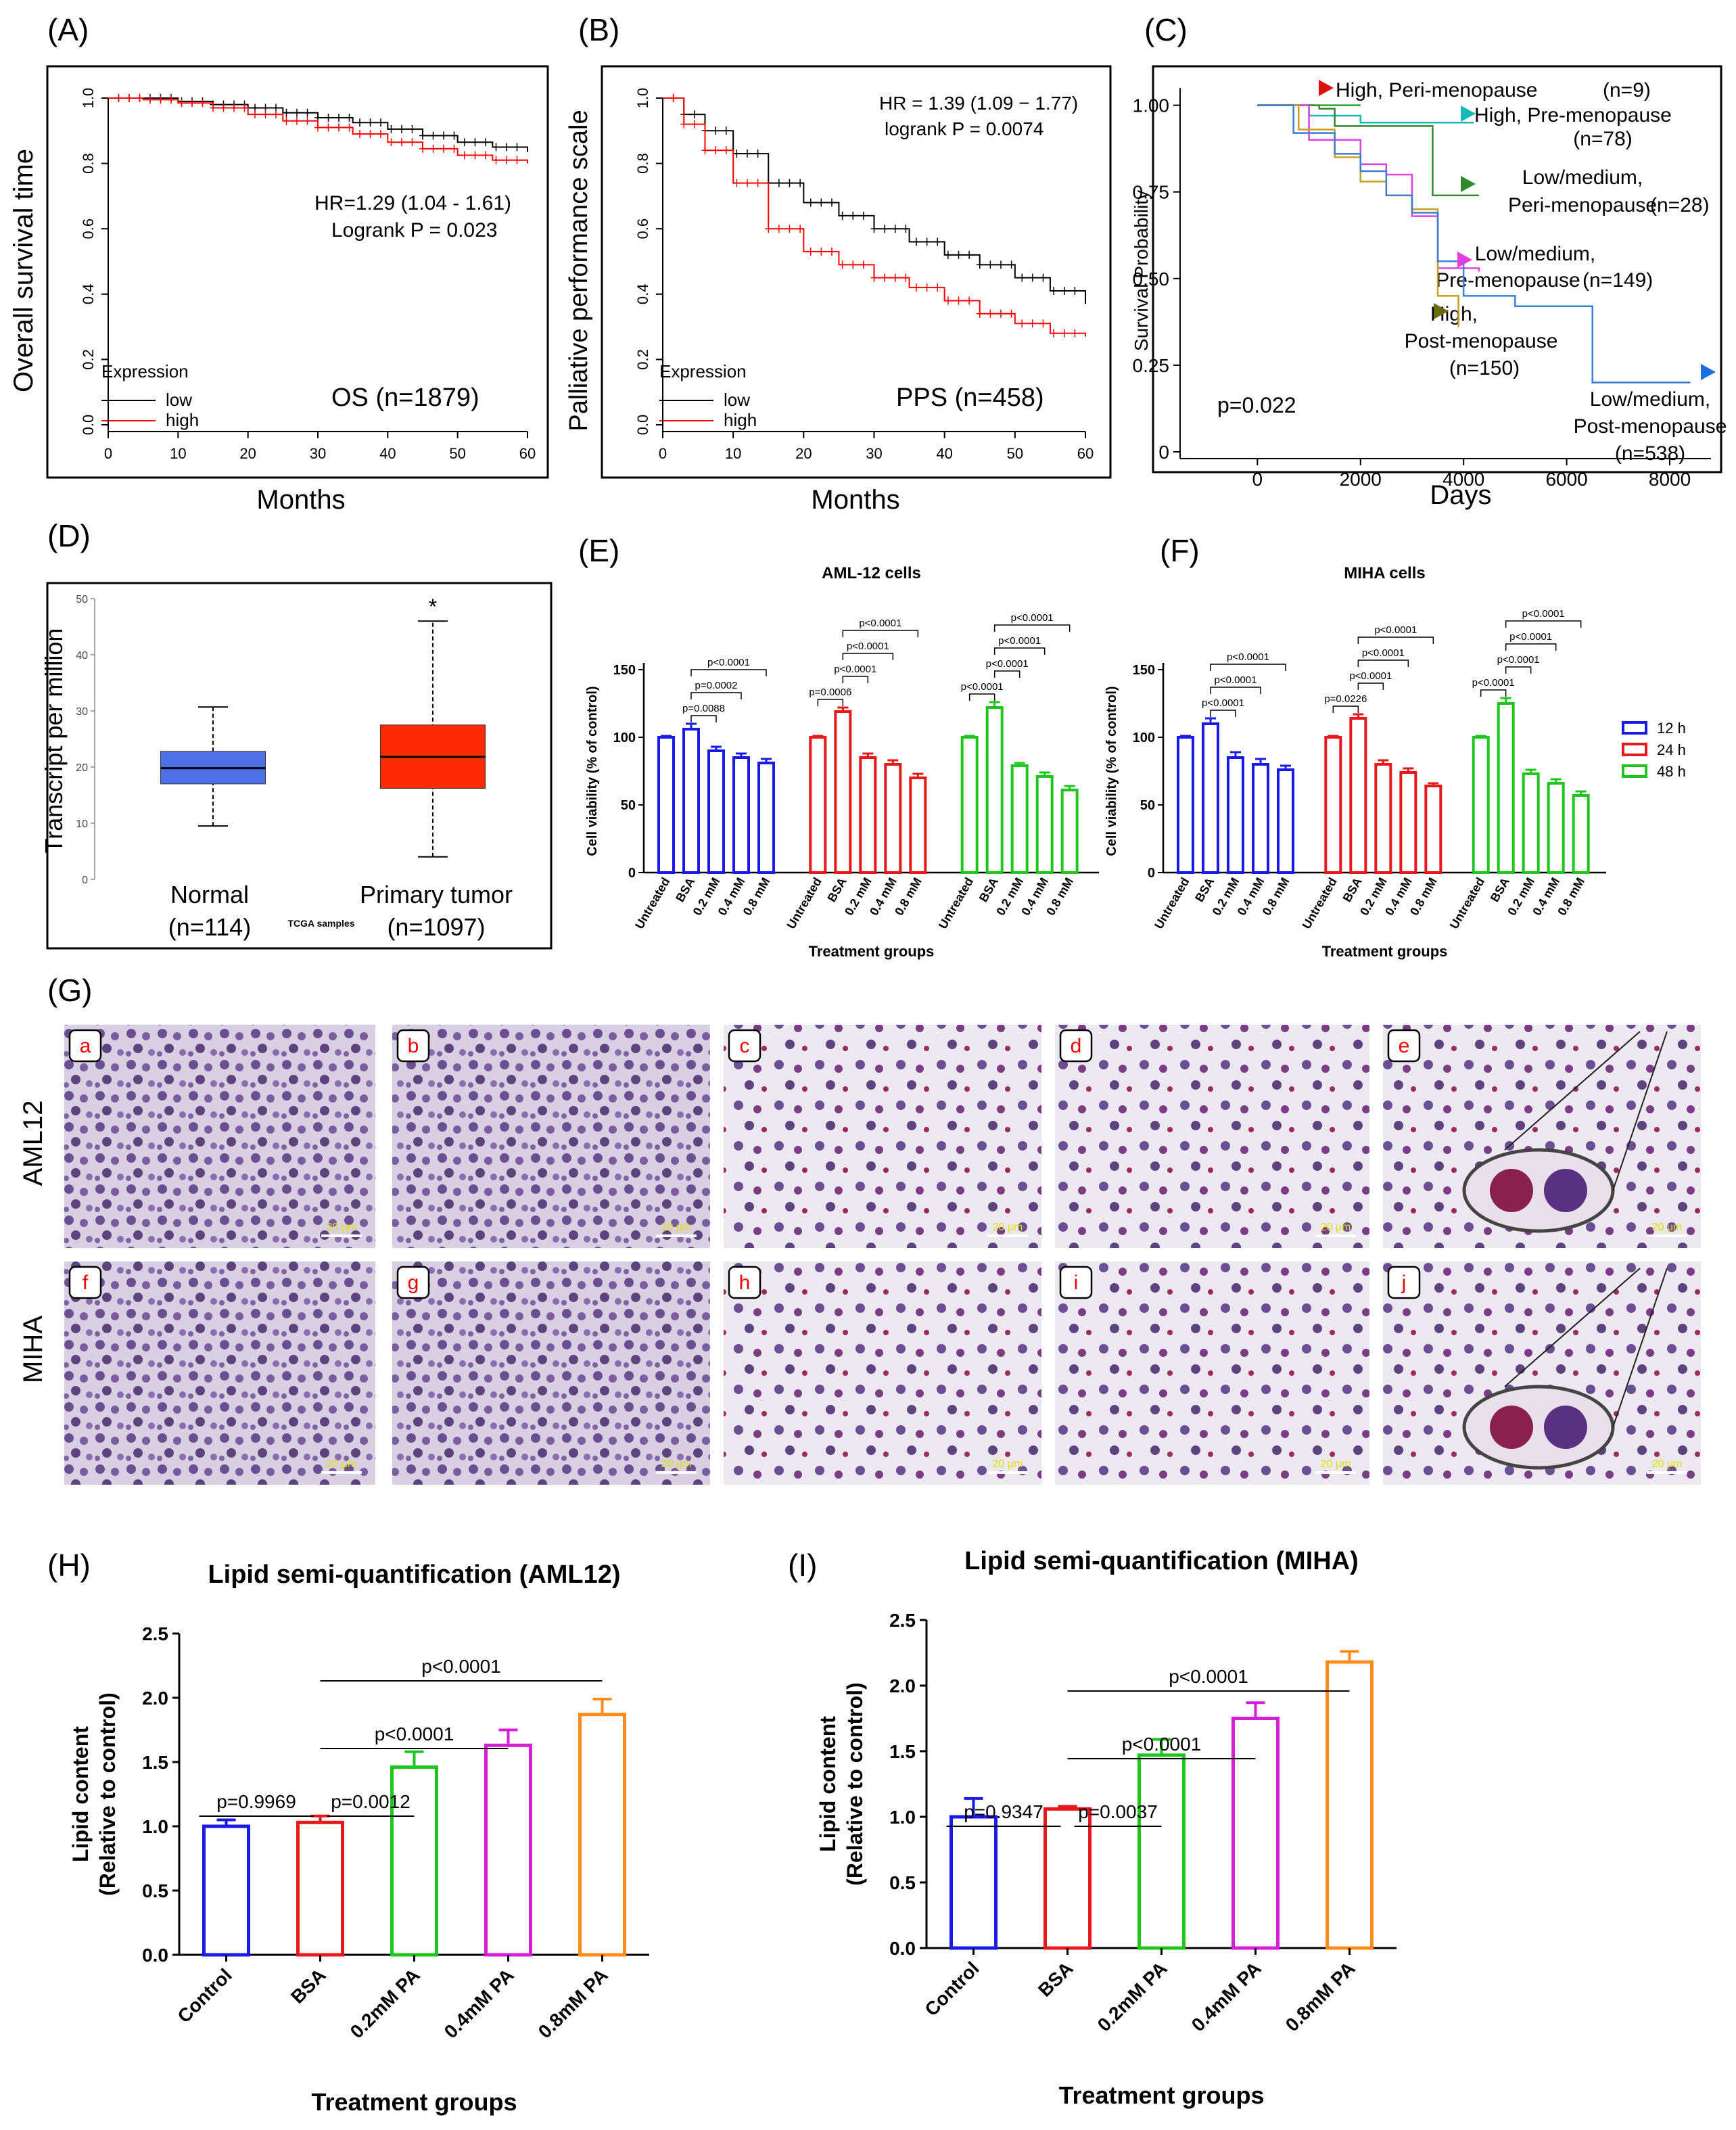 The width and height of the screenshot is (1736, 2130). Describe the element at coordinates (1212, 1136) in the screenshot. I see `micrograph-d` at that location.